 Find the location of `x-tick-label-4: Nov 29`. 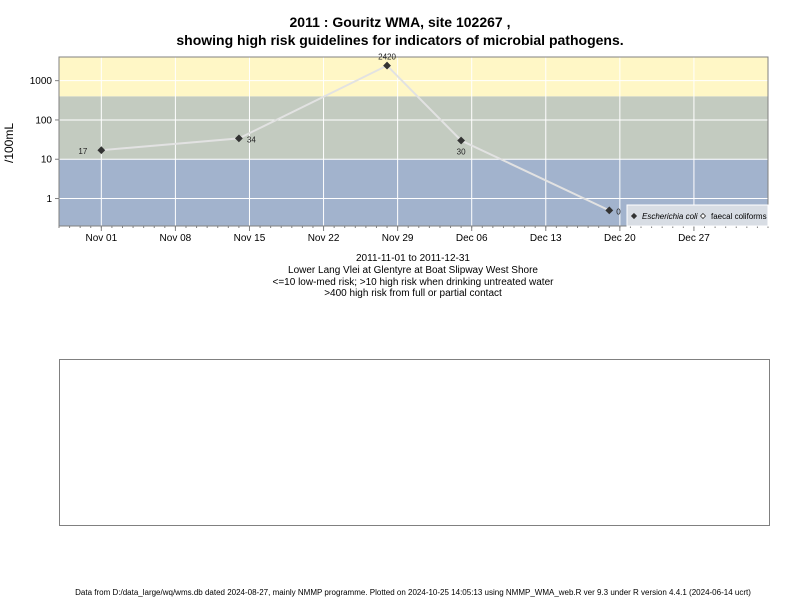

x-tick-label-4: Nov 29 is located at coordinates (398, 238).